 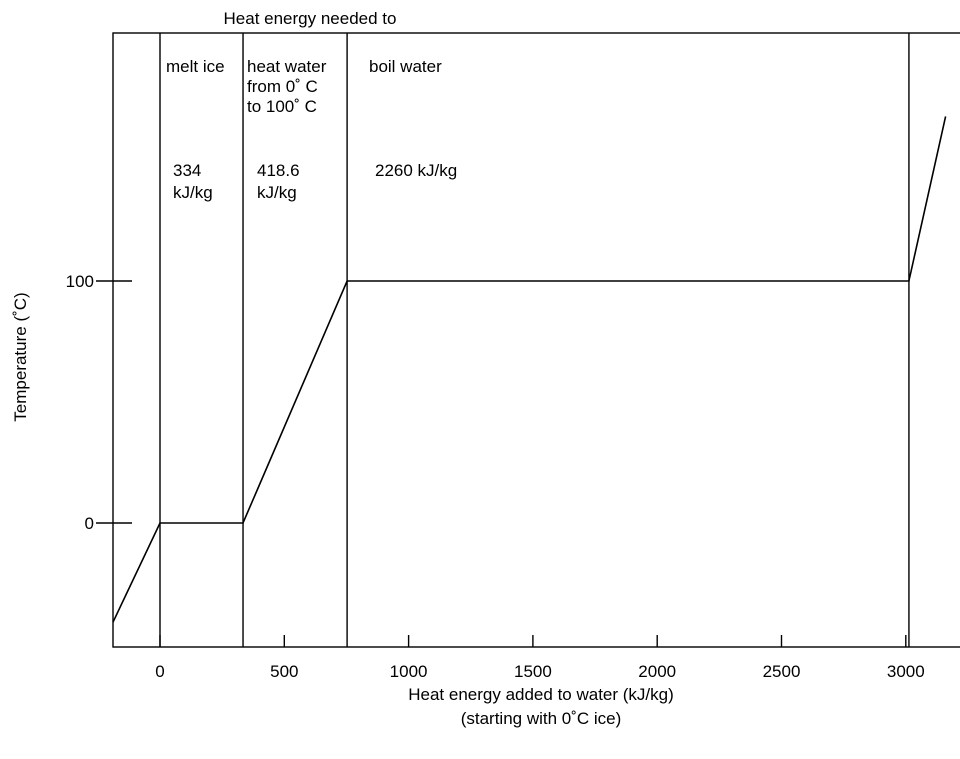 What do you see at coordinates (782, 671) in the screenshot?
I see `x-tick-label: 2500` at bounding box center [782, 671].